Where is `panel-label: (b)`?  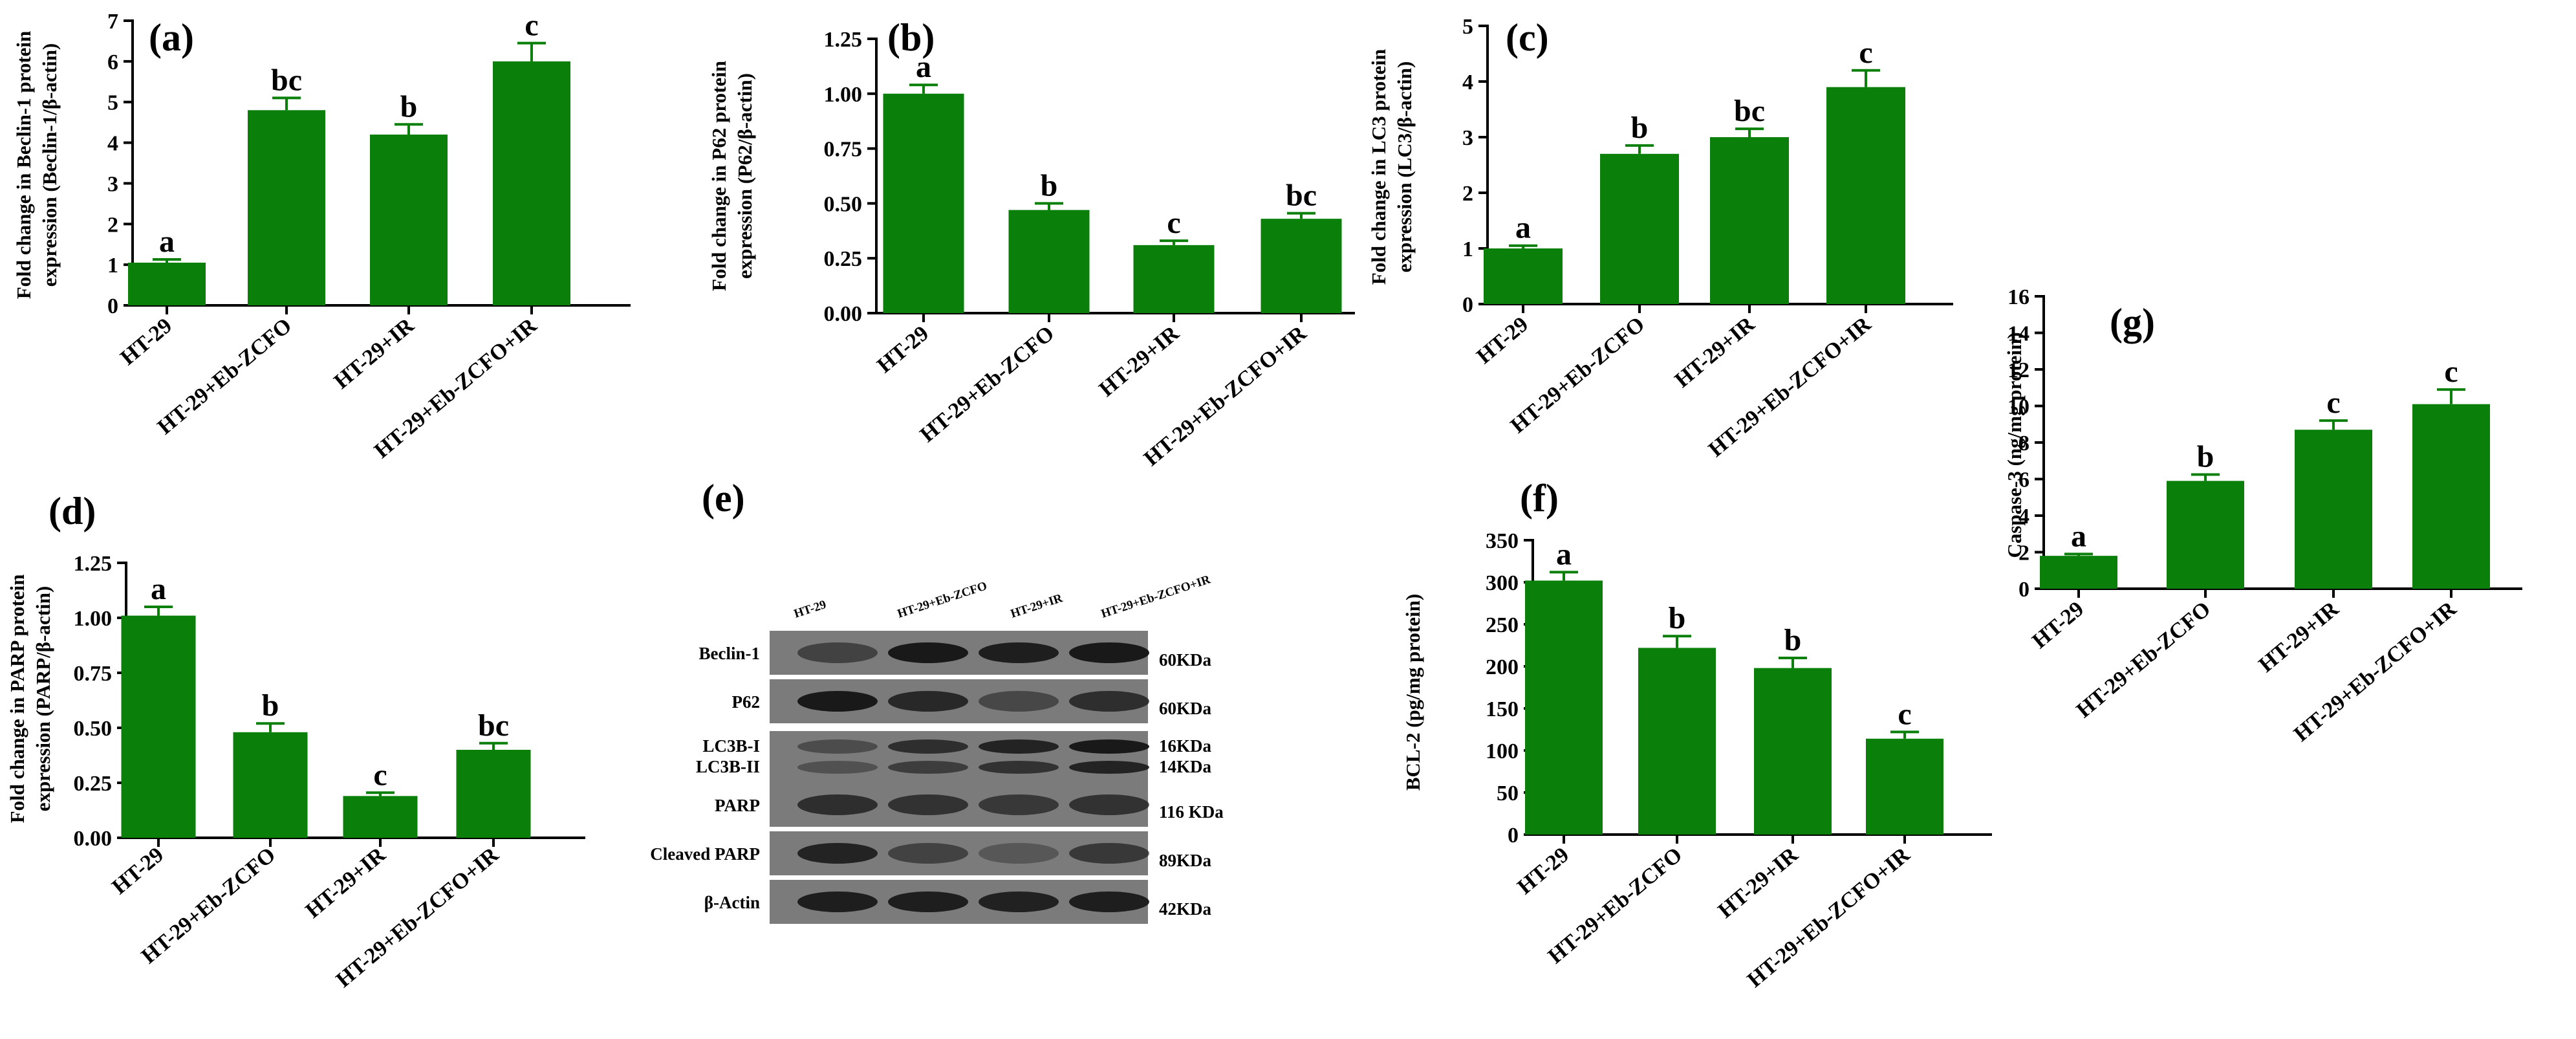 panel-label: (b) is located at coordinates (911, 37).